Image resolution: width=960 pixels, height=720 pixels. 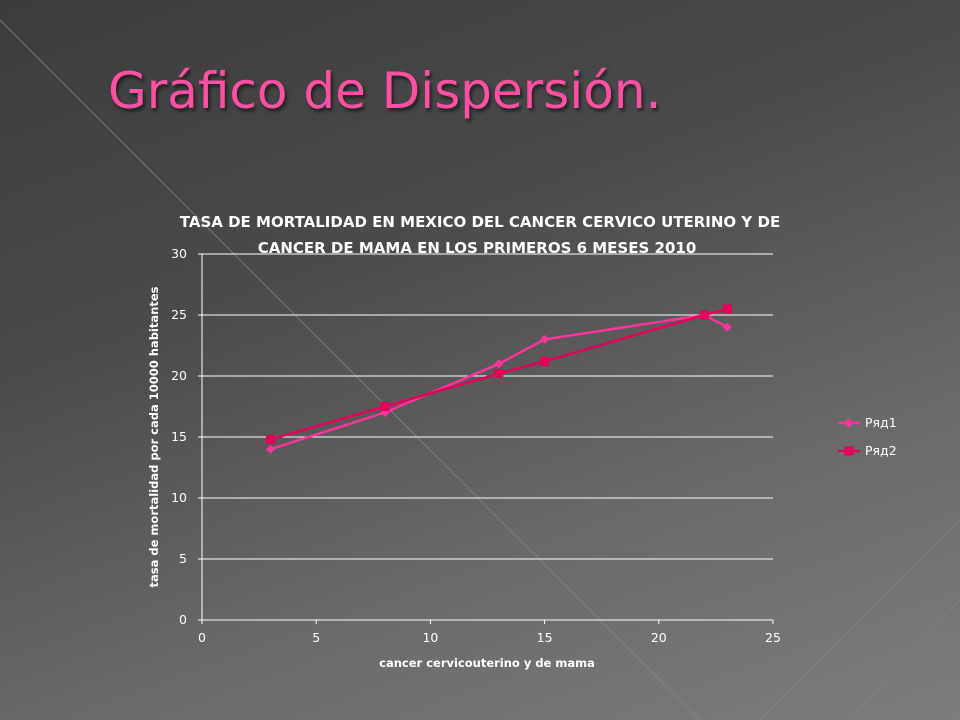 I want to click on legend-item-1: Ряд1, so click(x=867, y=422).